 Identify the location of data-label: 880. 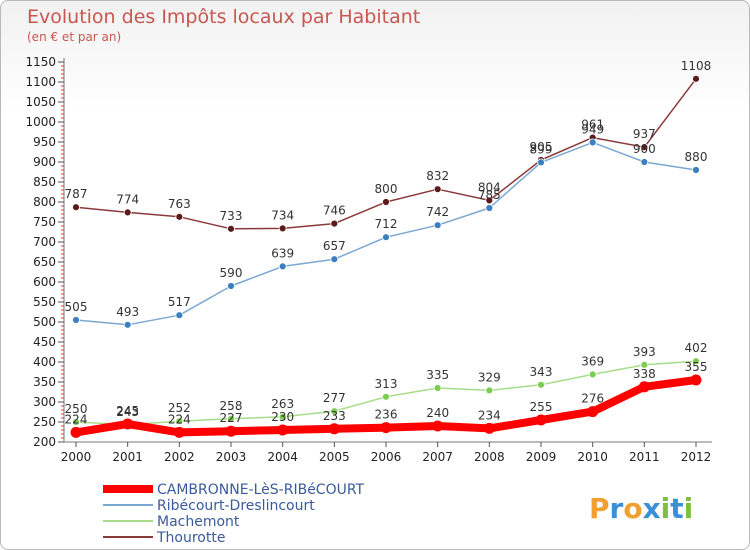
(696, 157).